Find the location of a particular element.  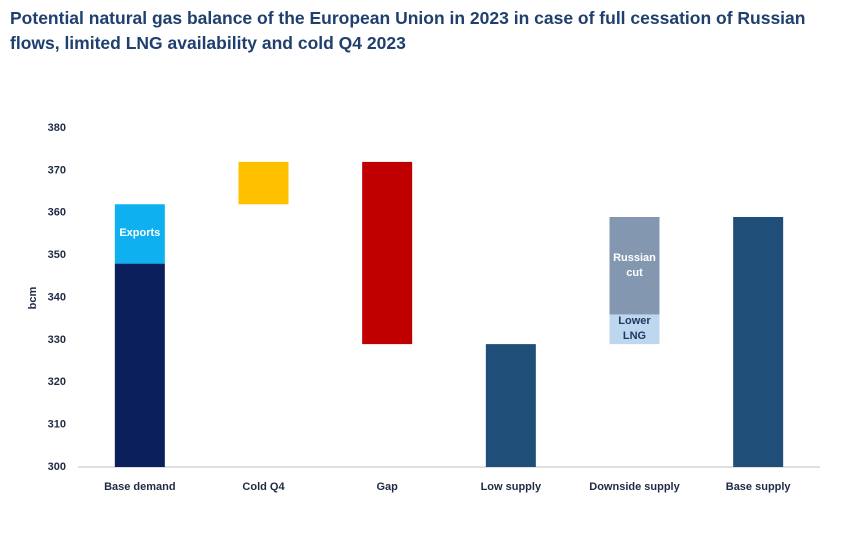

segment-label-box: Lower LNG is located at coordinates (634, 329).